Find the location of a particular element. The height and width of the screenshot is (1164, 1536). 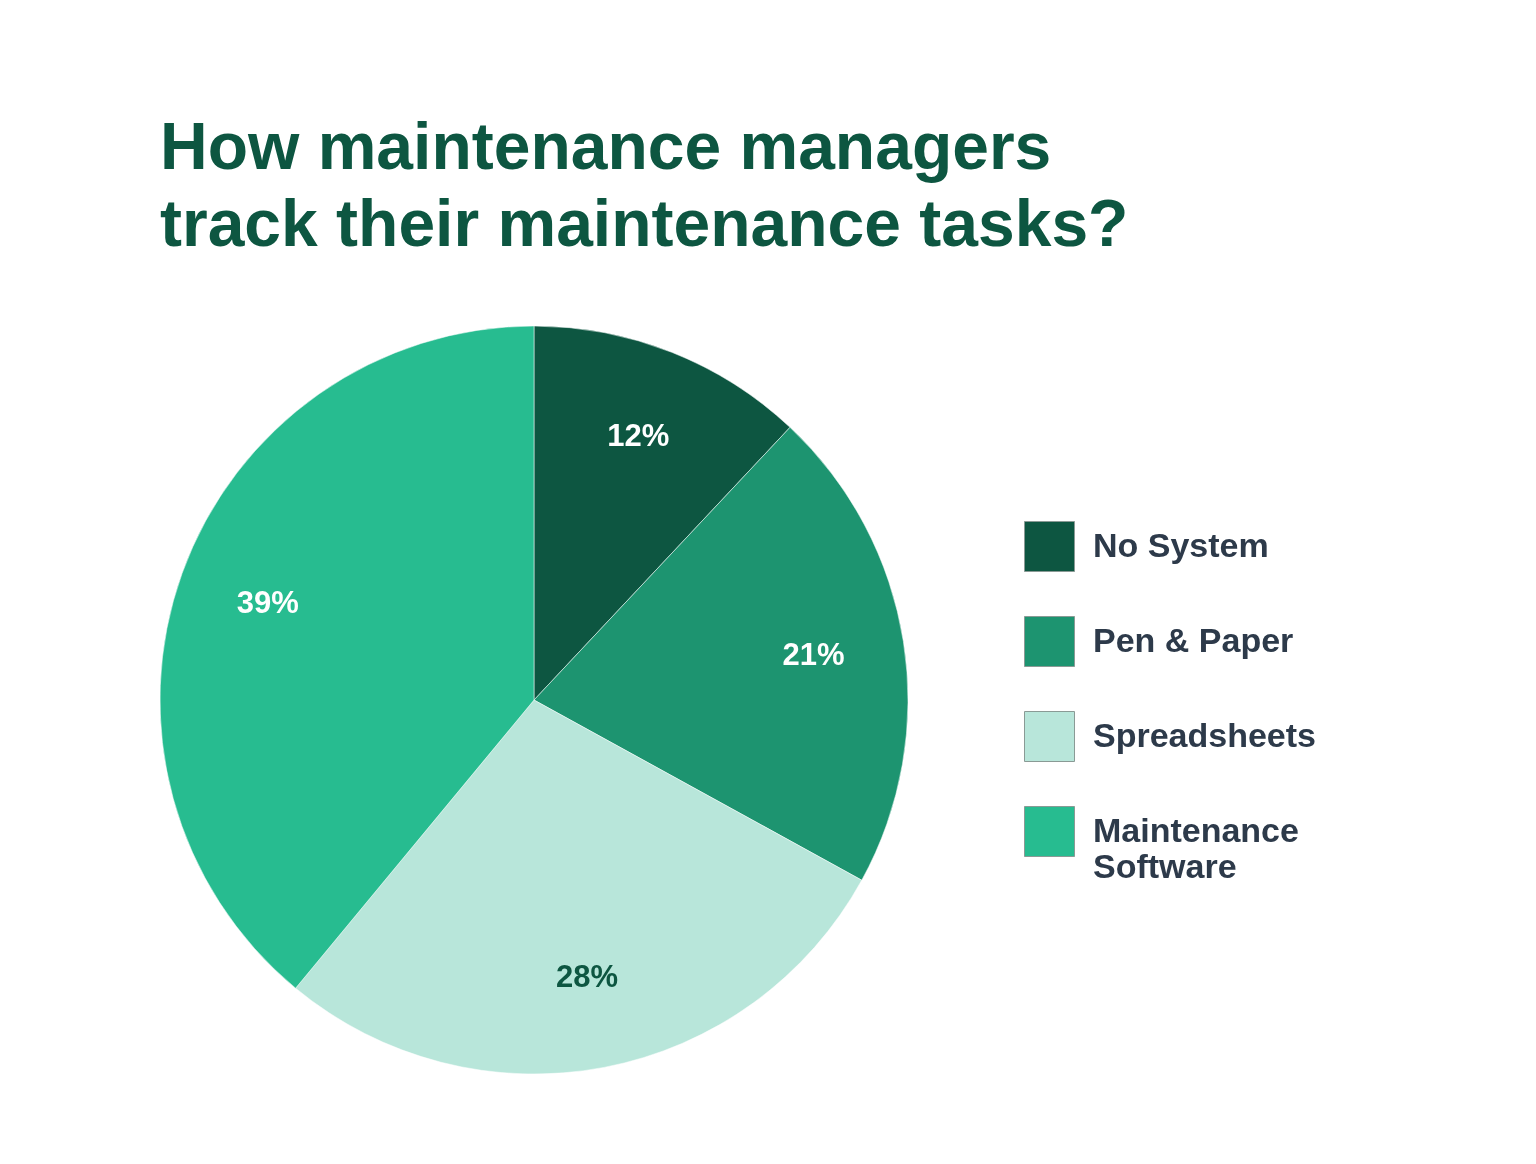

data-label: 39% is located at coordinates (267, 603).